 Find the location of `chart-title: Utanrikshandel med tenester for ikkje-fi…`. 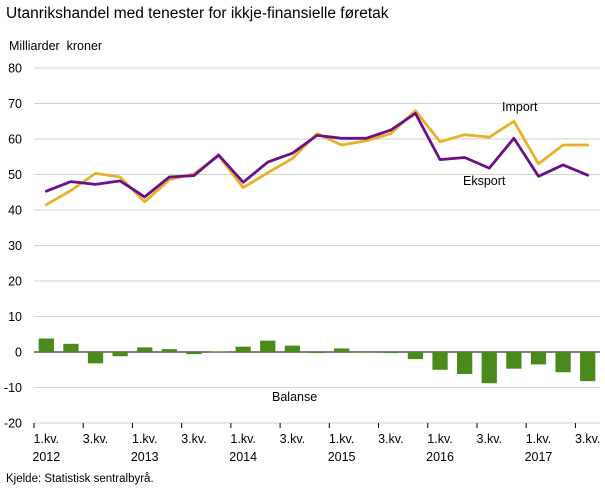

chart-title: Utanrikshandel med tenester for ikkje-fi… is located at coordinates (197, 13).